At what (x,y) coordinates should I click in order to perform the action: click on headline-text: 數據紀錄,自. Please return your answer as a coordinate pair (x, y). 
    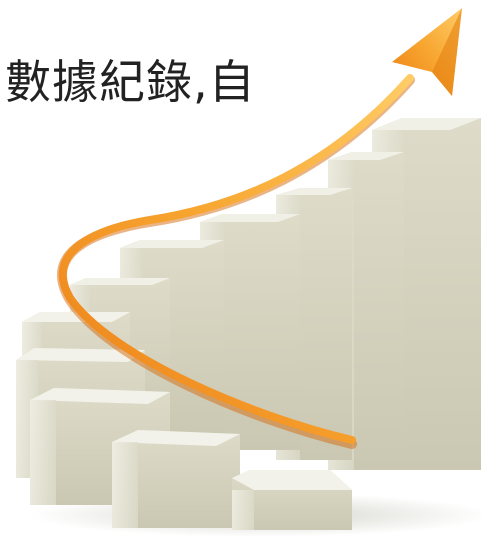
    Looking at the image, I should click on (130, 82).